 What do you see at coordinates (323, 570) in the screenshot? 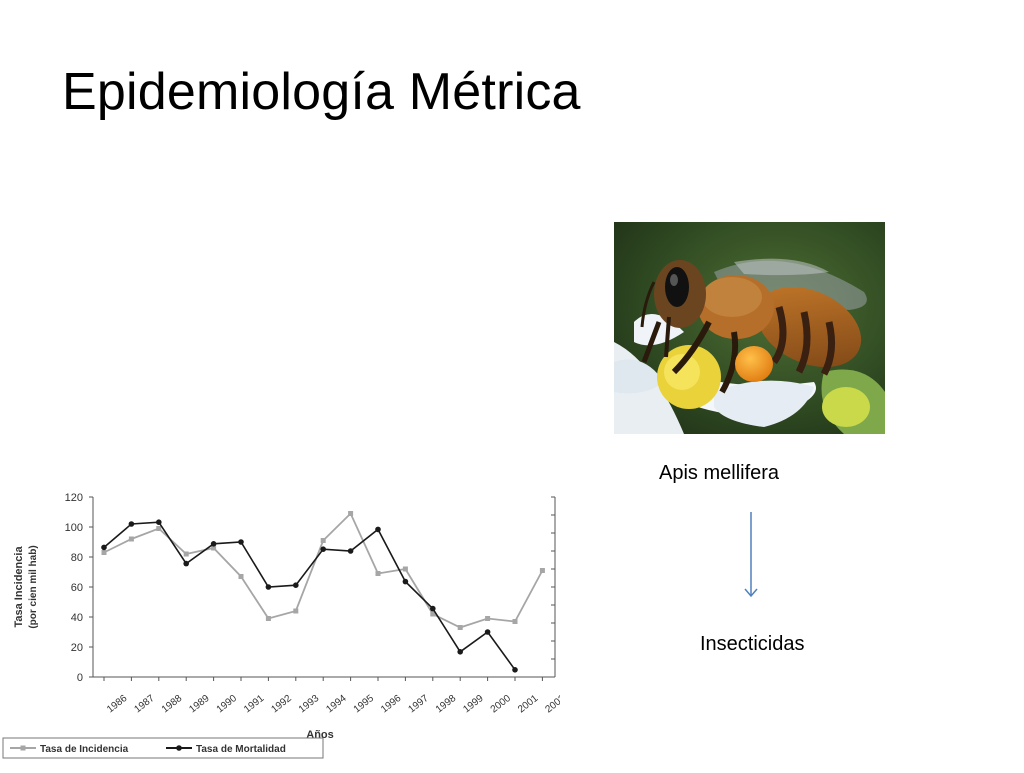
I see `series-line-incidencia` at bounding box center [323, 570].